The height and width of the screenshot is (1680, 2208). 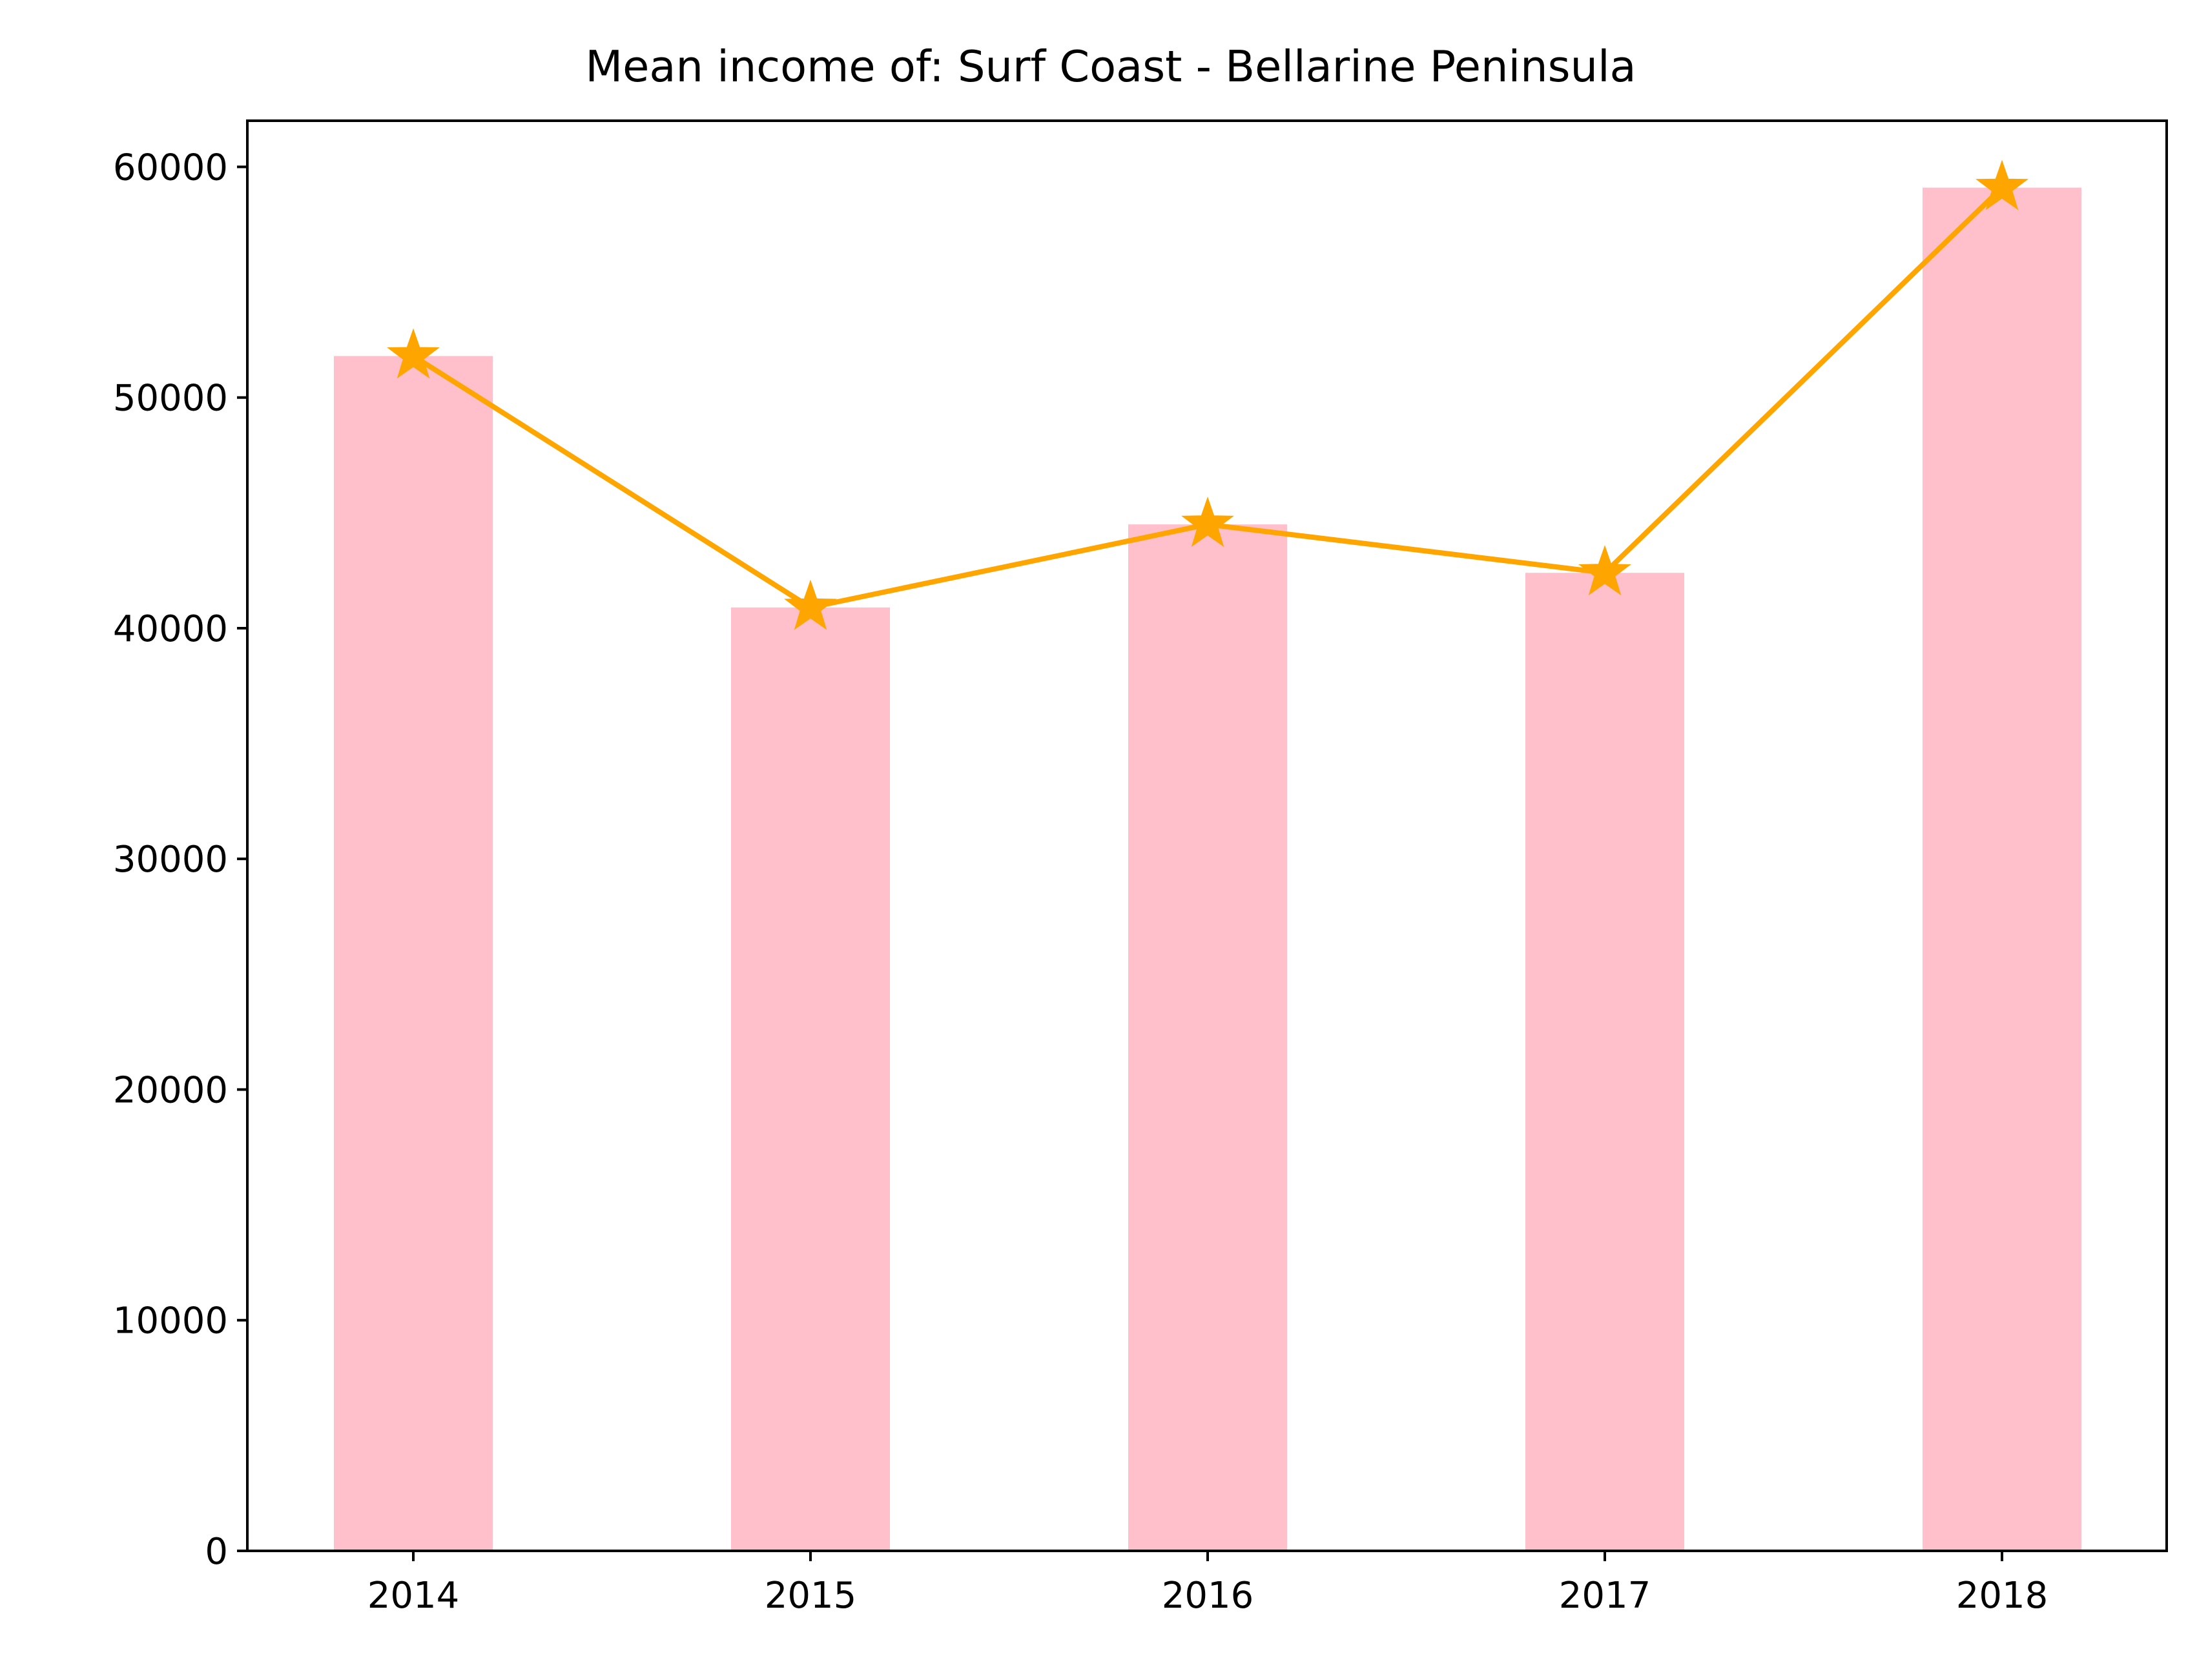 What do you see at coordinates (170, 629) in the screenshot?
I see `y-tick-label: 40000` at bounding box center [170, 629].